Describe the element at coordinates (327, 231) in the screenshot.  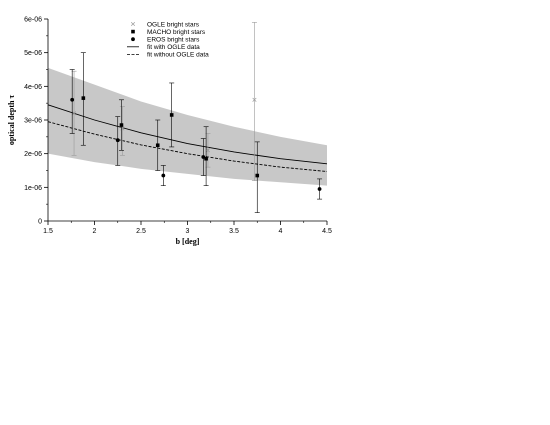
I see `x-tick-label: 4.5` at that location.